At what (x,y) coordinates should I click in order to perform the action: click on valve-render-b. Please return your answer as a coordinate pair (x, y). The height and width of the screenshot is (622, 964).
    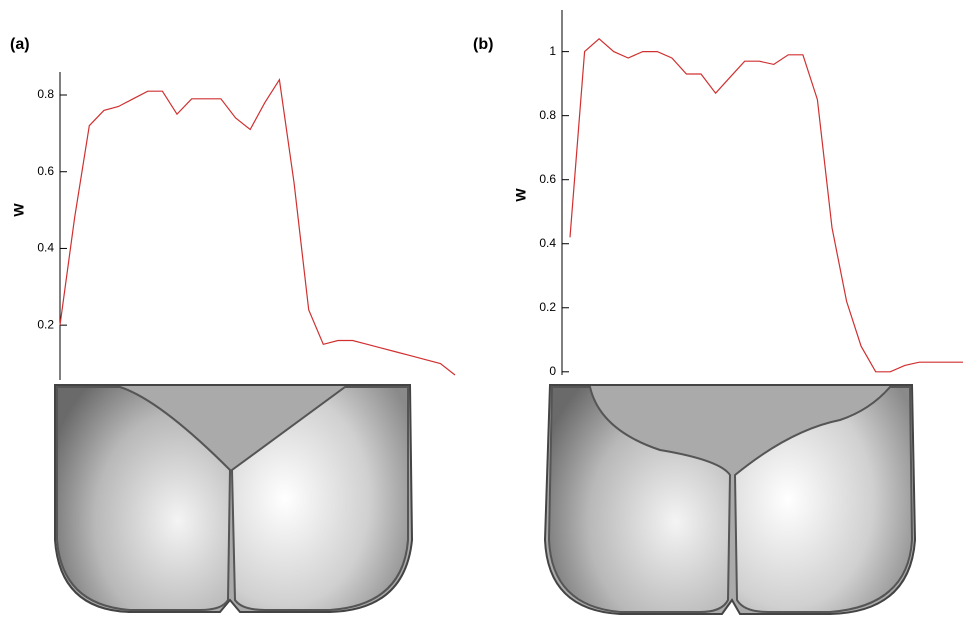
    Looking at the image, I should click on (730, 499).